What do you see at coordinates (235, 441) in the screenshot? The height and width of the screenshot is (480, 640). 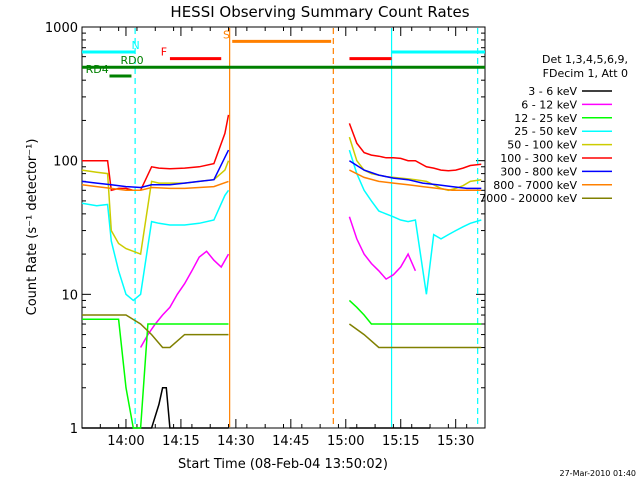 I see `x-tick-label: 14:30` at bounding box center [235, 441].